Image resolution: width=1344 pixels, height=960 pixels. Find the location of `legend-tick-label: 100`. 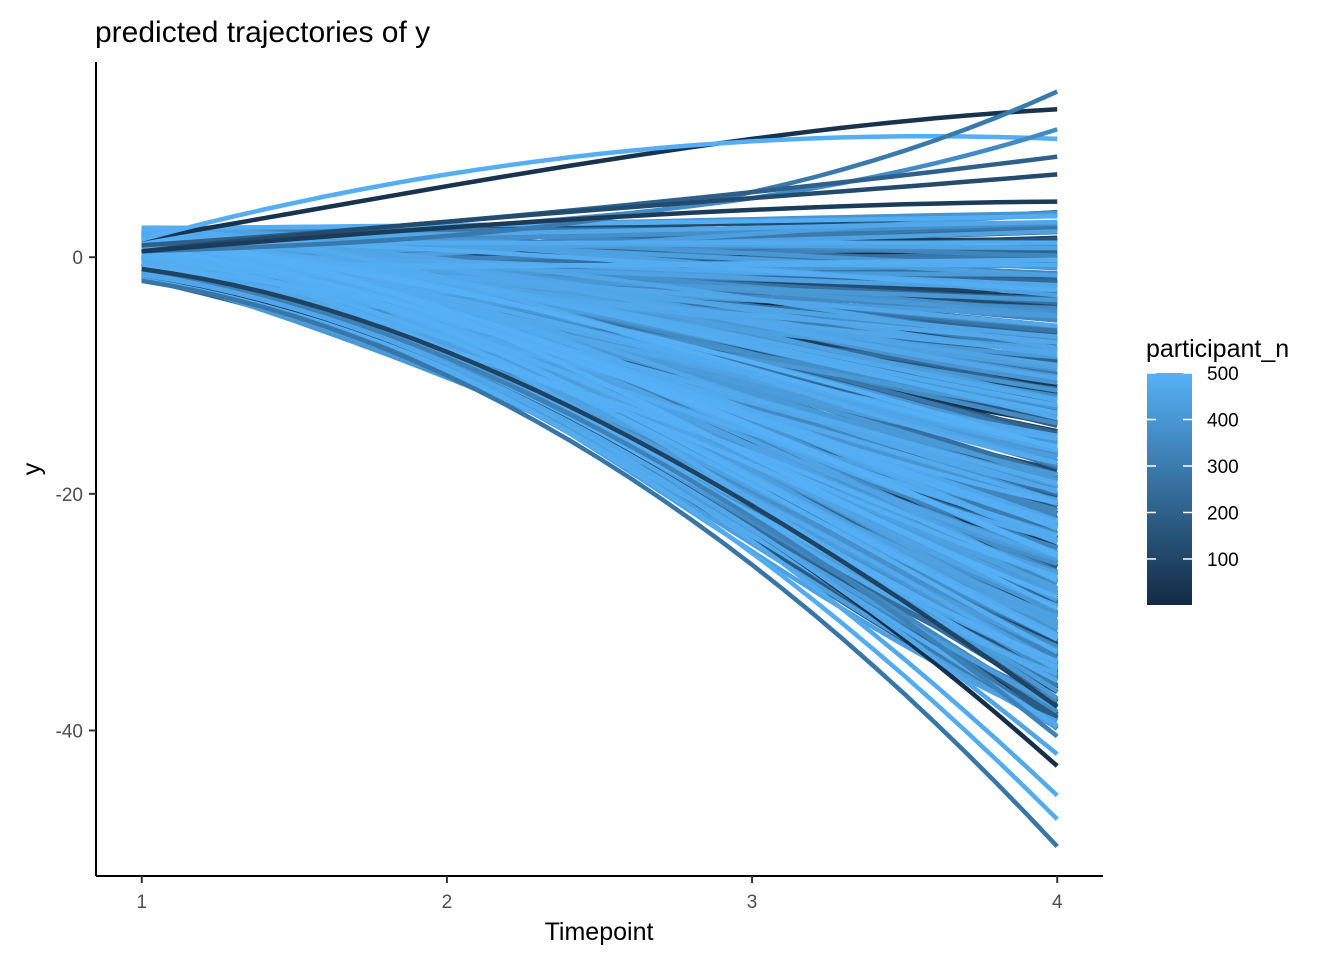

legend-tick-label: 100 is located at coordinates (1223, 560).